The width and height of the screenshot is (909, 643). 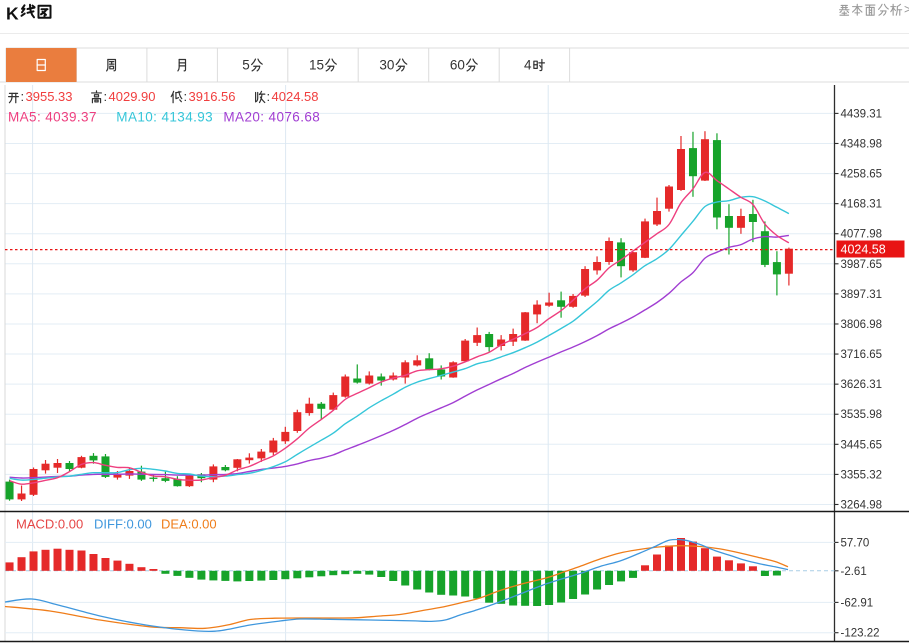 I want to click on svg-text: 15, so click(x=316, y=65).